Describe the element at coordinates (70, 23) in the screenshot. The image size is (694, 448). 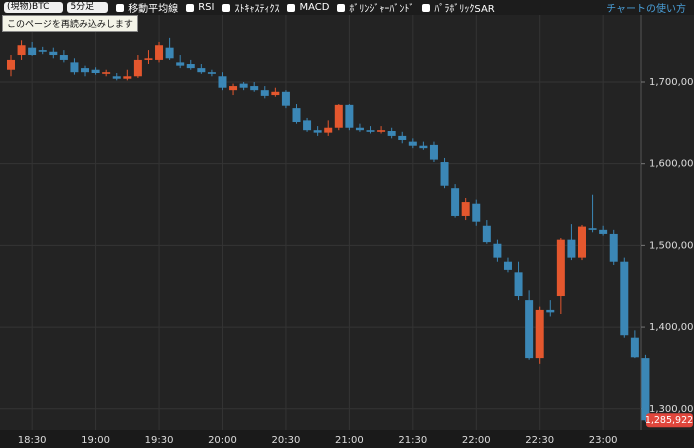
I see `tooltip: このページを再読み込みします` at that location.